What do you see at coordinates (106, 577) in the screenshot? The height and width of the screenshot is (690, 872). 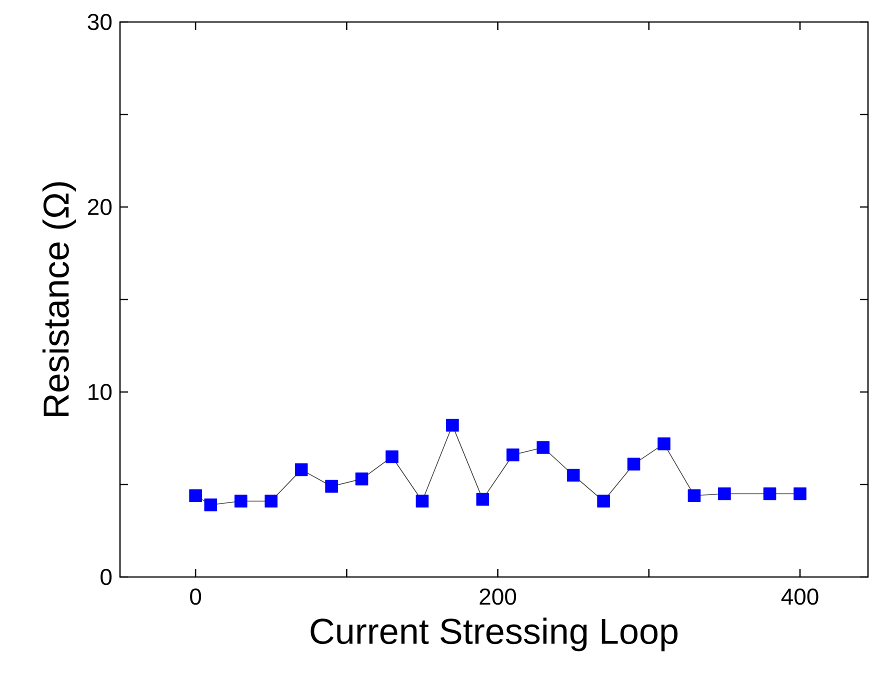 I see `y-tick-label: 0` at bounding box center [106, 577].